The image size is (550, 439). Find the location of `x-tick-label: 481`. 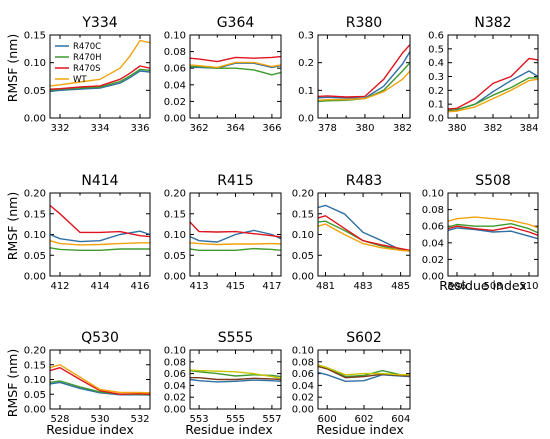

x-tick-label: 481 is located at coordinates (325, 286).